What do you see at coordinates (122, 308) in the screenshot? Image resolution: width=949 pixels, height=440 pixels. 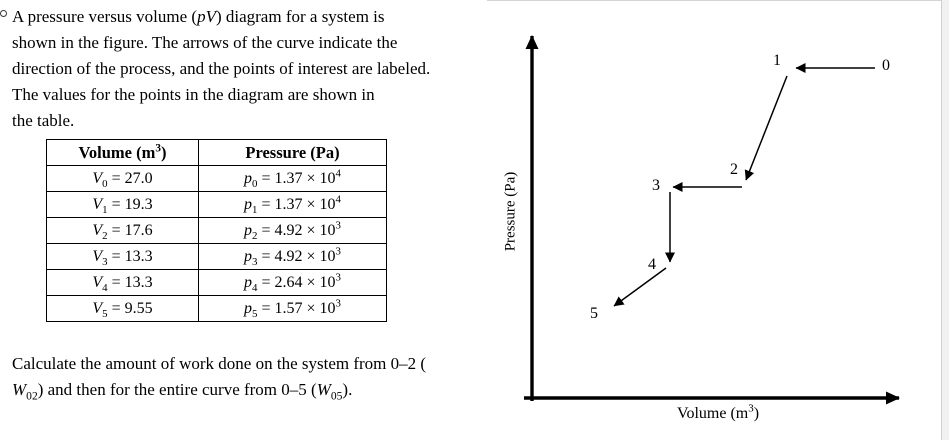 I see `volume-cell: V5 = 9.55` at bounding box center [122, 308].